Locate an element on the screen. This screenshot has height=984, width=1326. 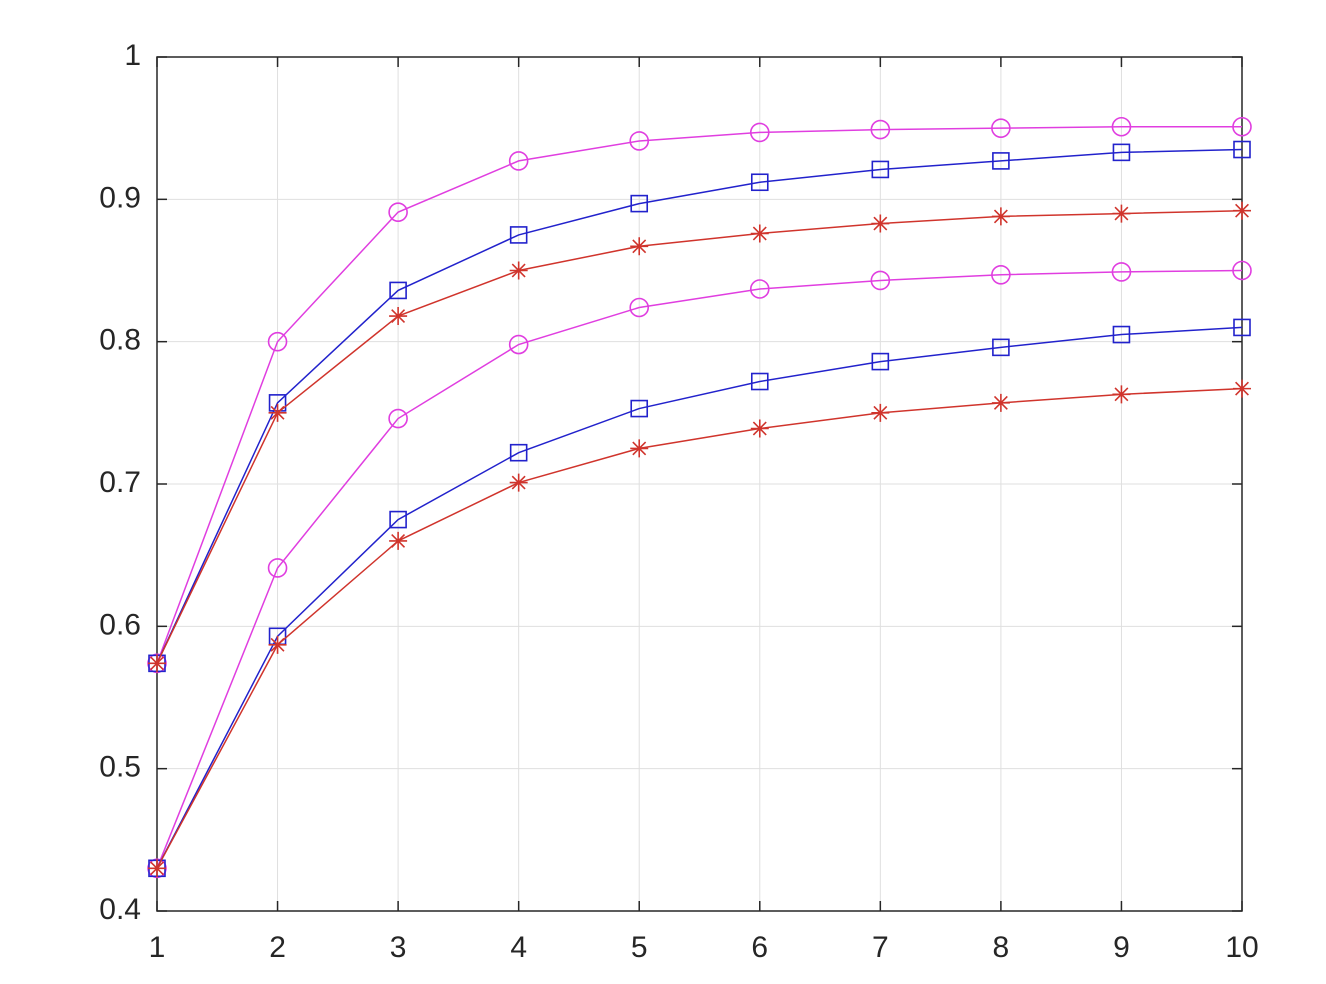
y-tick-label: 0.7 is located at coordinates (120, 482).